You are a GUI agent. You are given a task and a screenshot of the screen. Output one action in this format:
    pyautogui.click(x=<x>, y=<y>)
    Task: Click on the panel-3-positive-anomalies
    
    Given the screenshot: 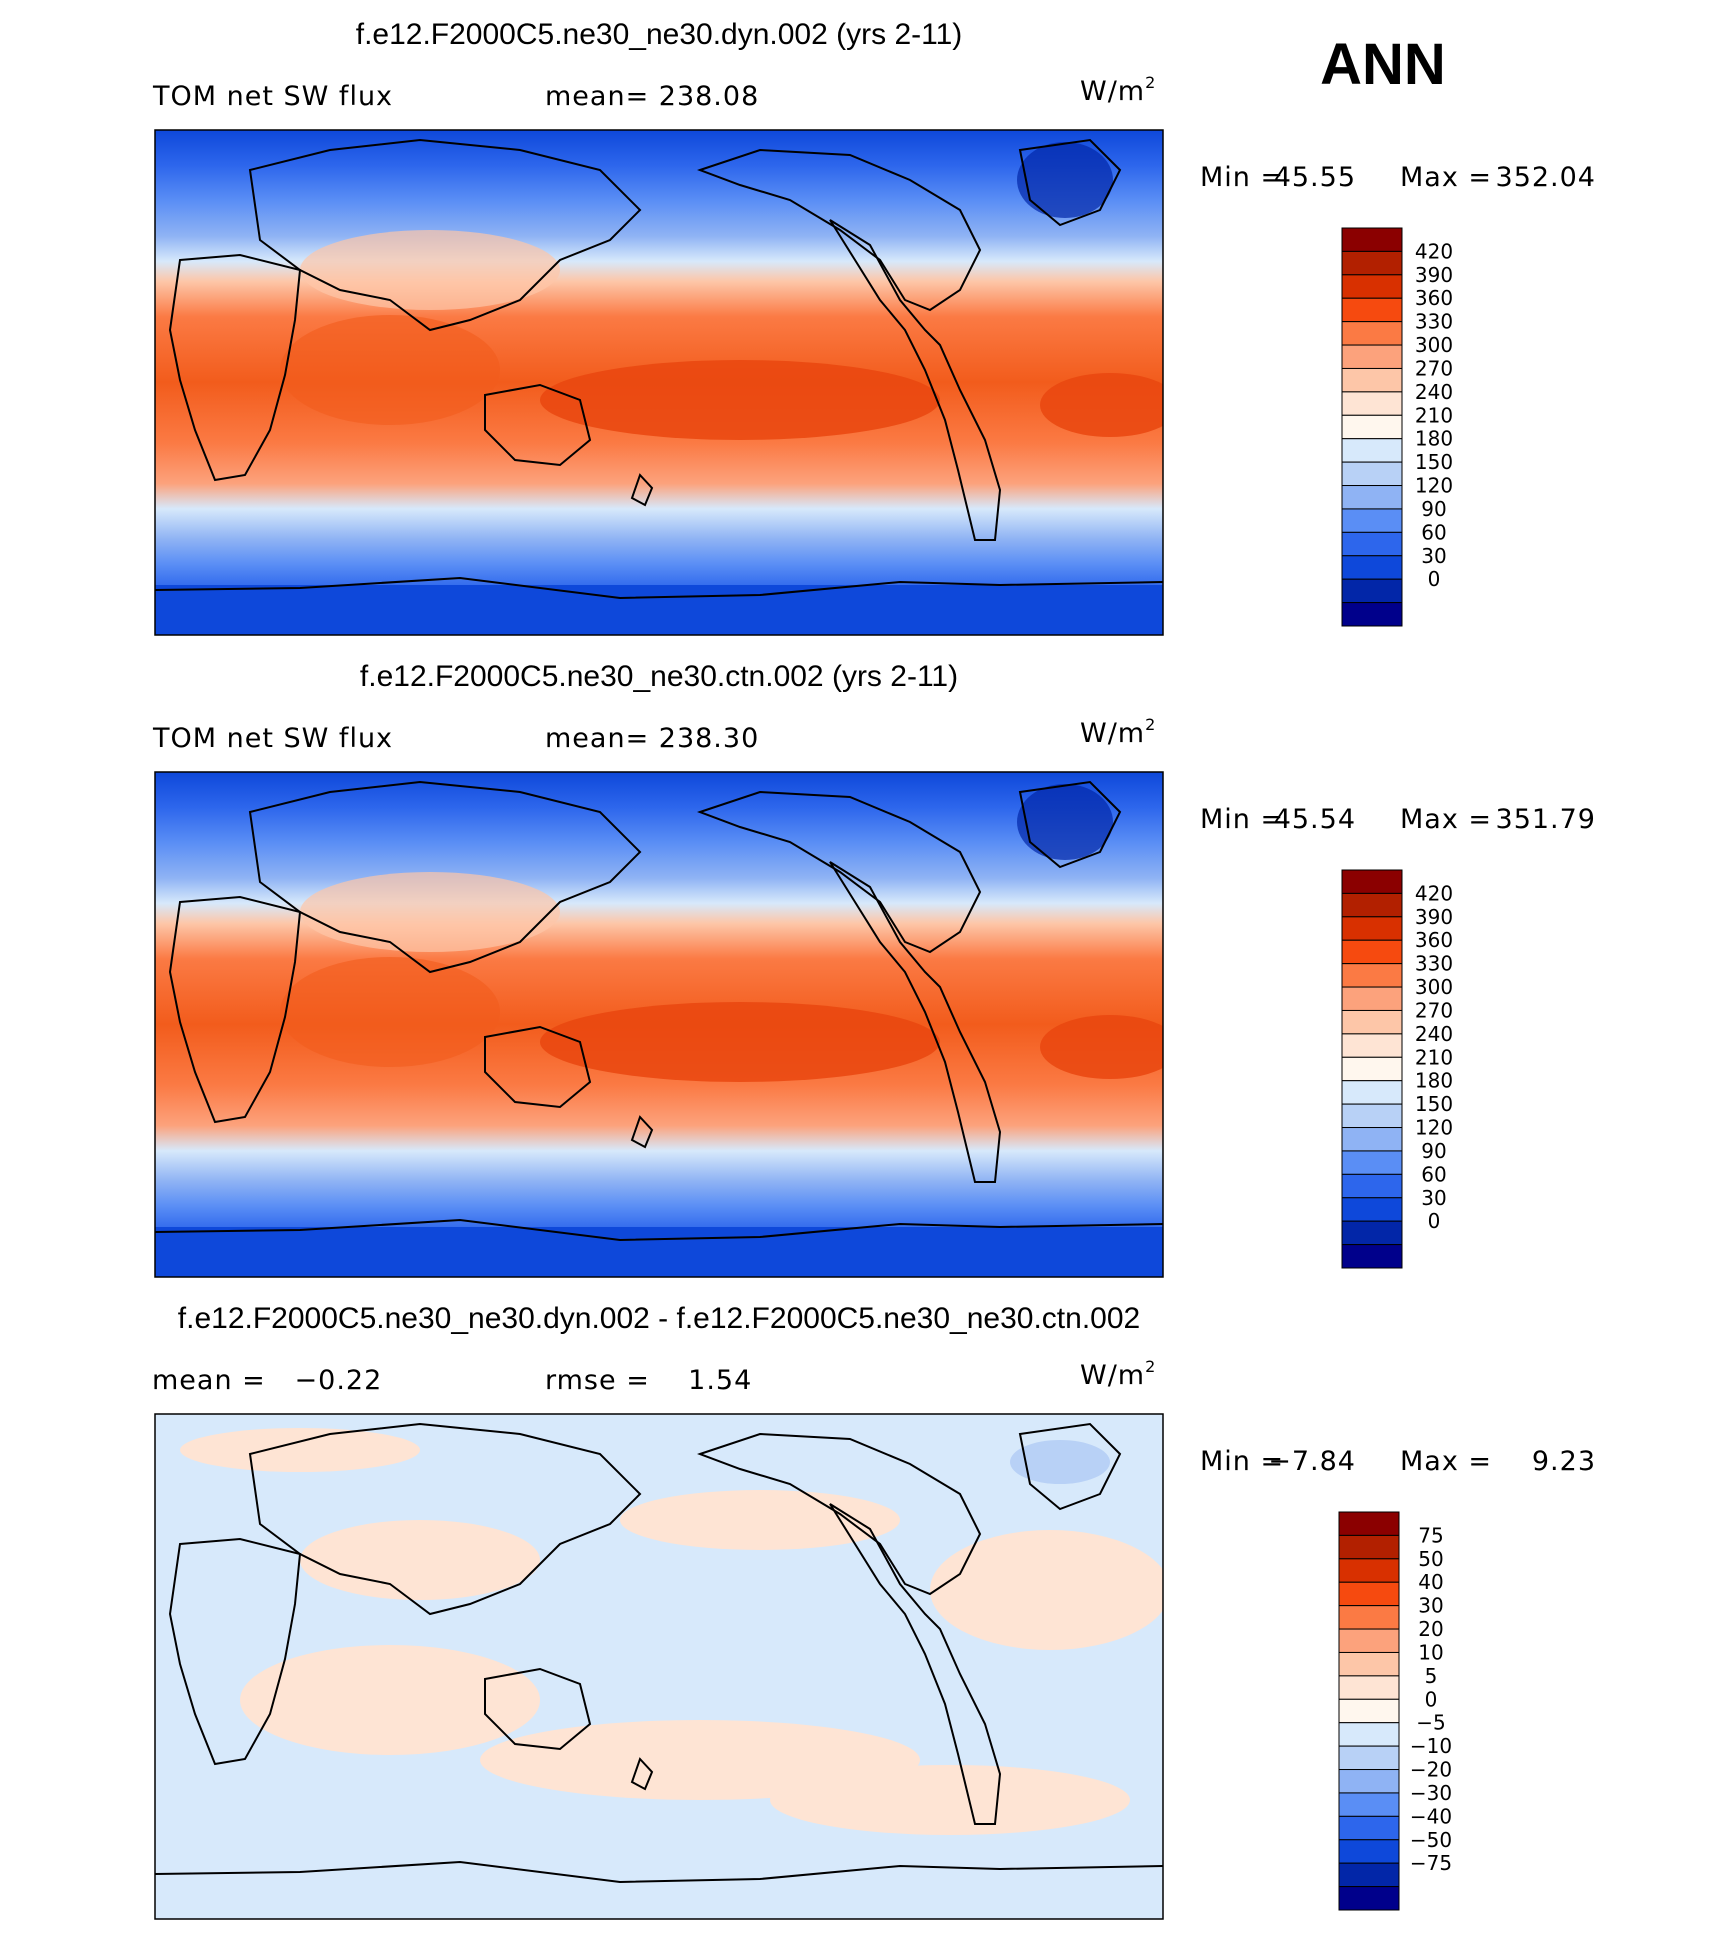 What is the action you would take?
    pyautogui.click(x=671, y=1631)
    